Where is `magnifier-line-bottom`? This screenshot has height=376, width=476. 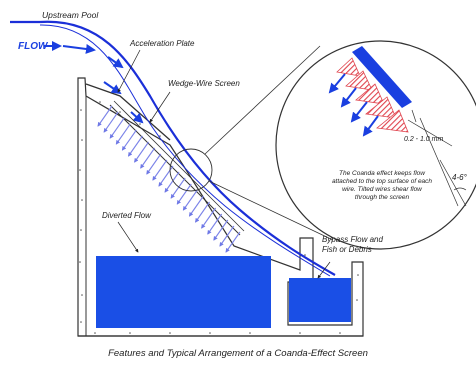
magnifier-line-bottom is located at coordinates (271, 210).